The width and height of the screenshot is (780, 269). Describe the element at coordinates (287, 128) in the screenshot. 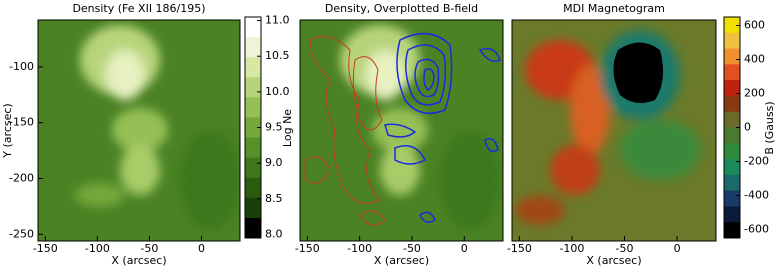

I see `colorbar-label: Log Ne` at that location.